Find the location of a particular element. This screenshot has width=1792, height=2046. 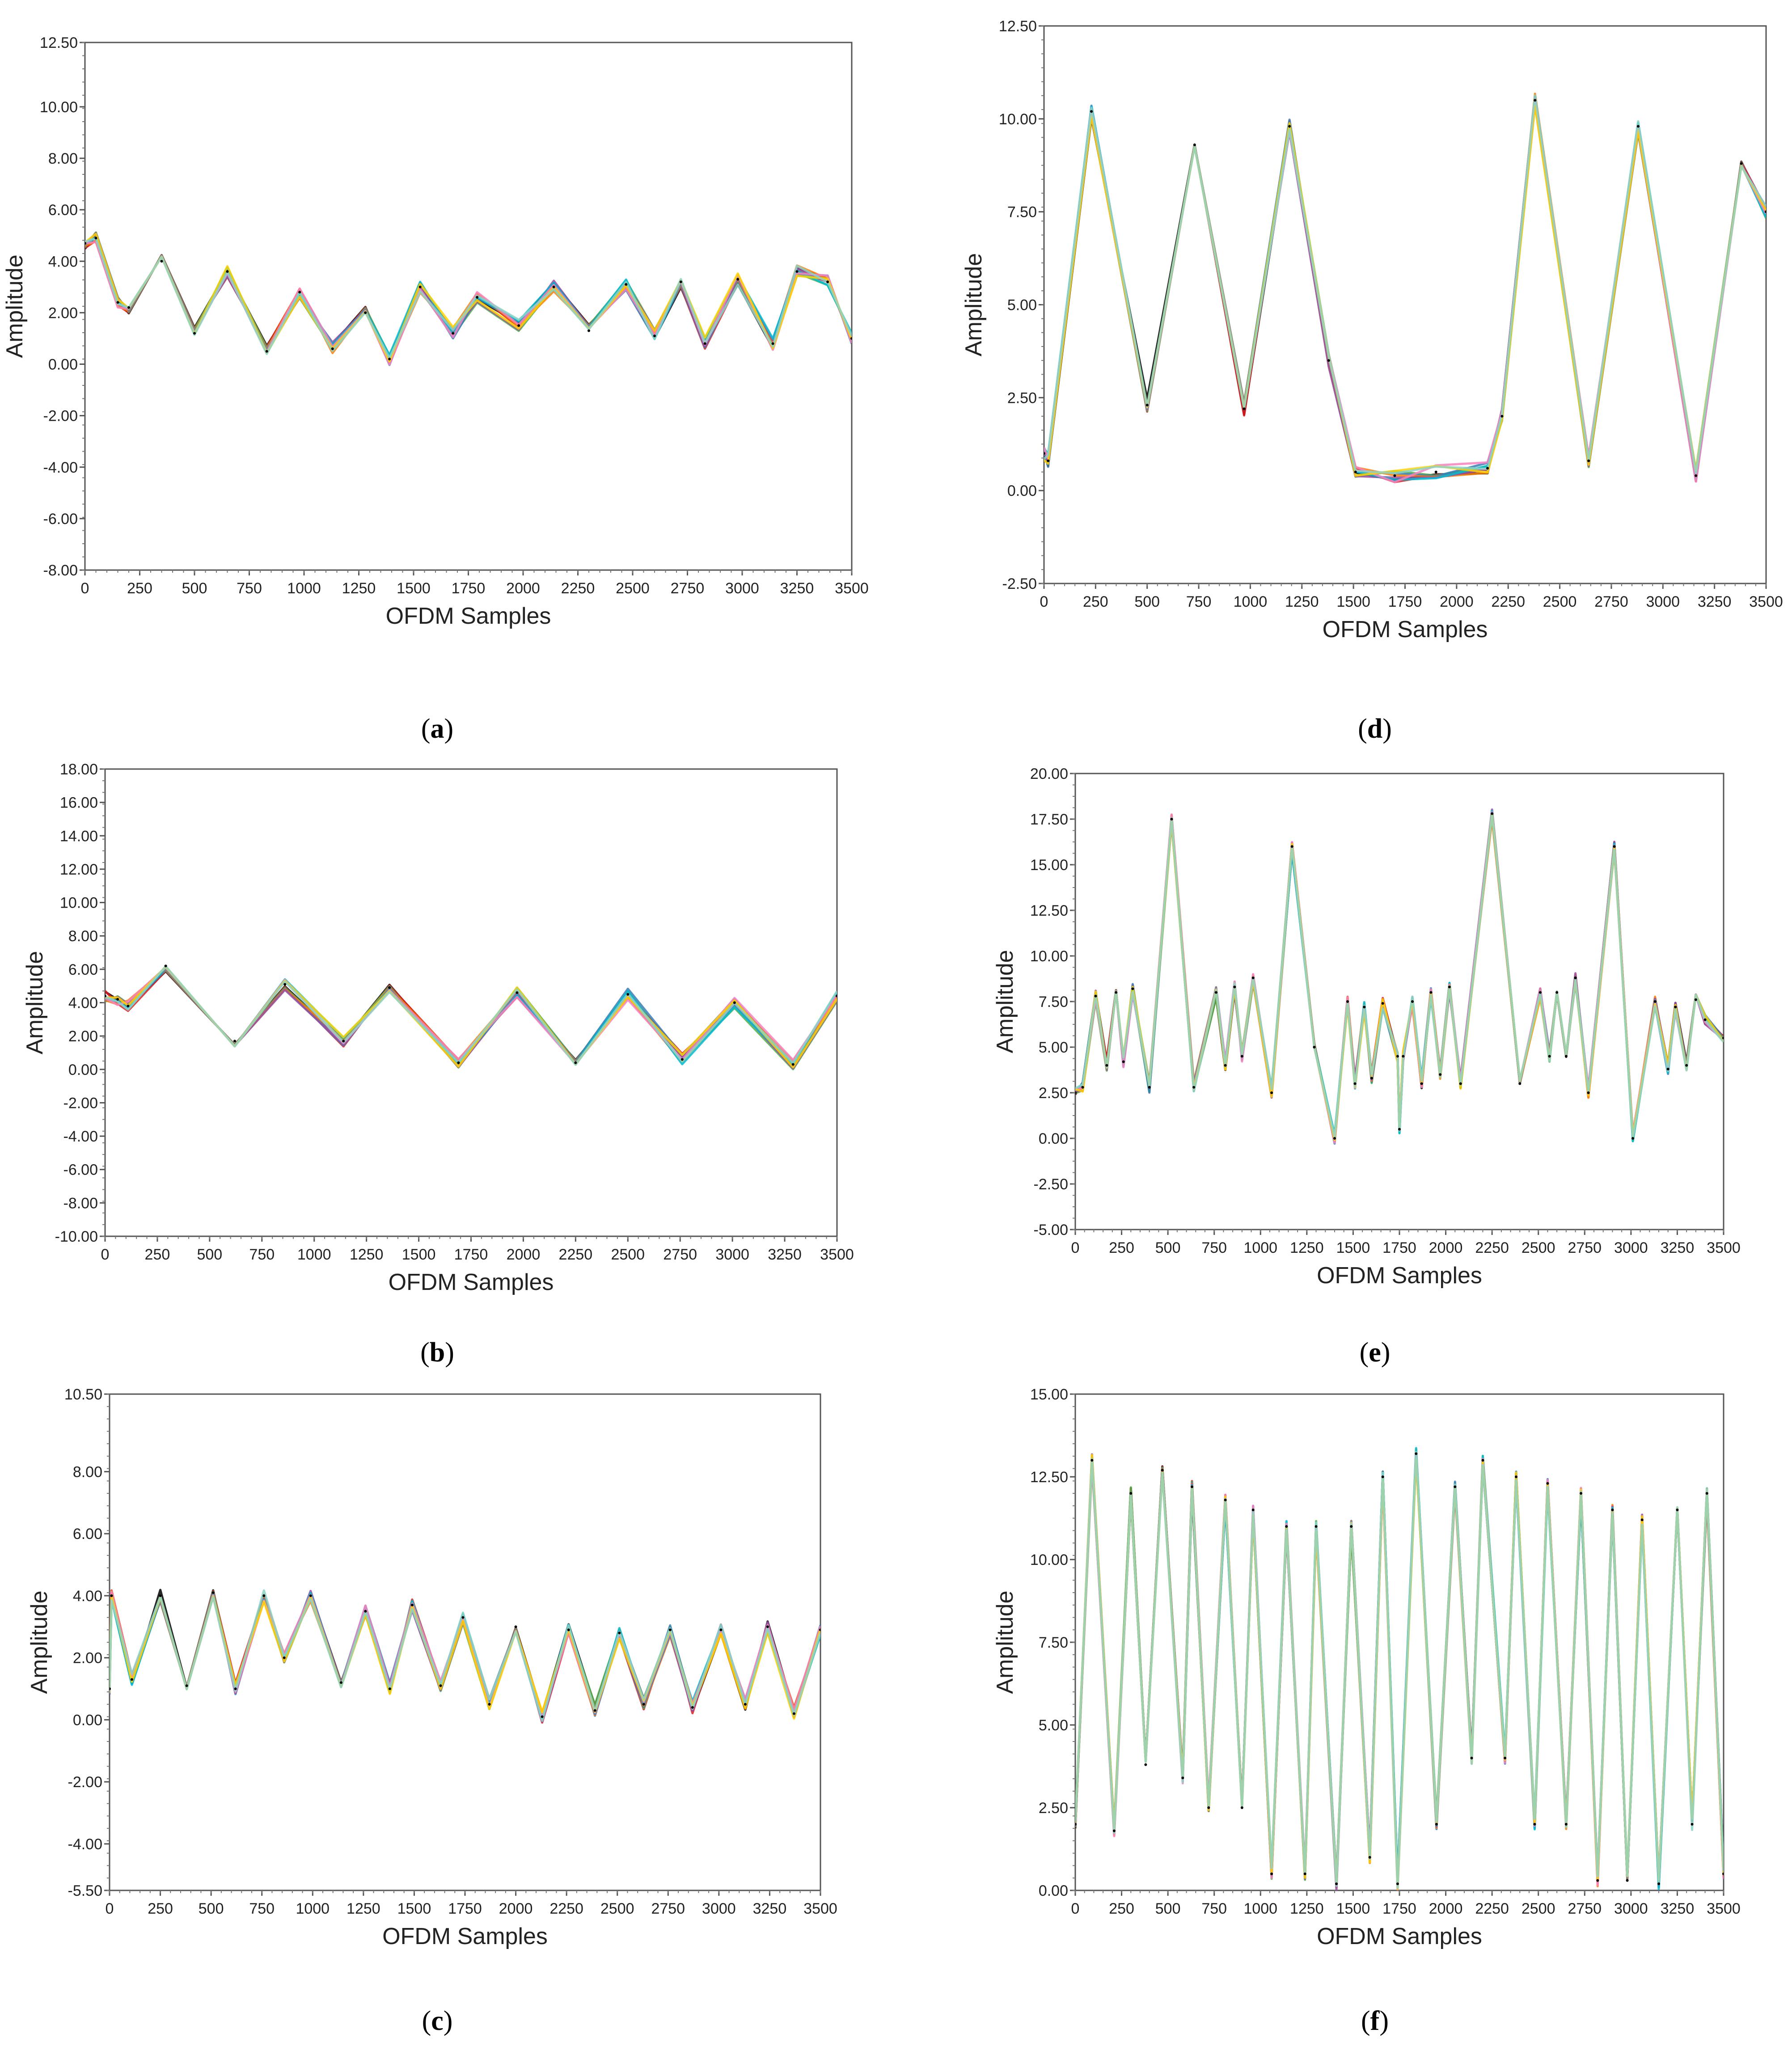

y-tick-label: -4.00 is located at coordinates (80, 1136).